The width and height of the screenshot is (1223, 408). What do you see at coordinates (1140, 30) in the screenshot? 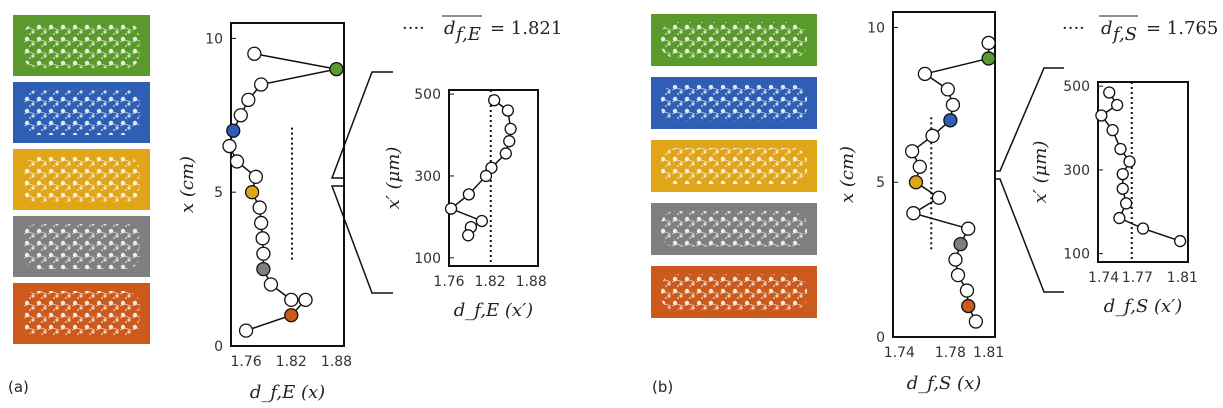
I see `mean-annotation-b: ···· d f,S = 1.765` at bounding box center [1140, 30].